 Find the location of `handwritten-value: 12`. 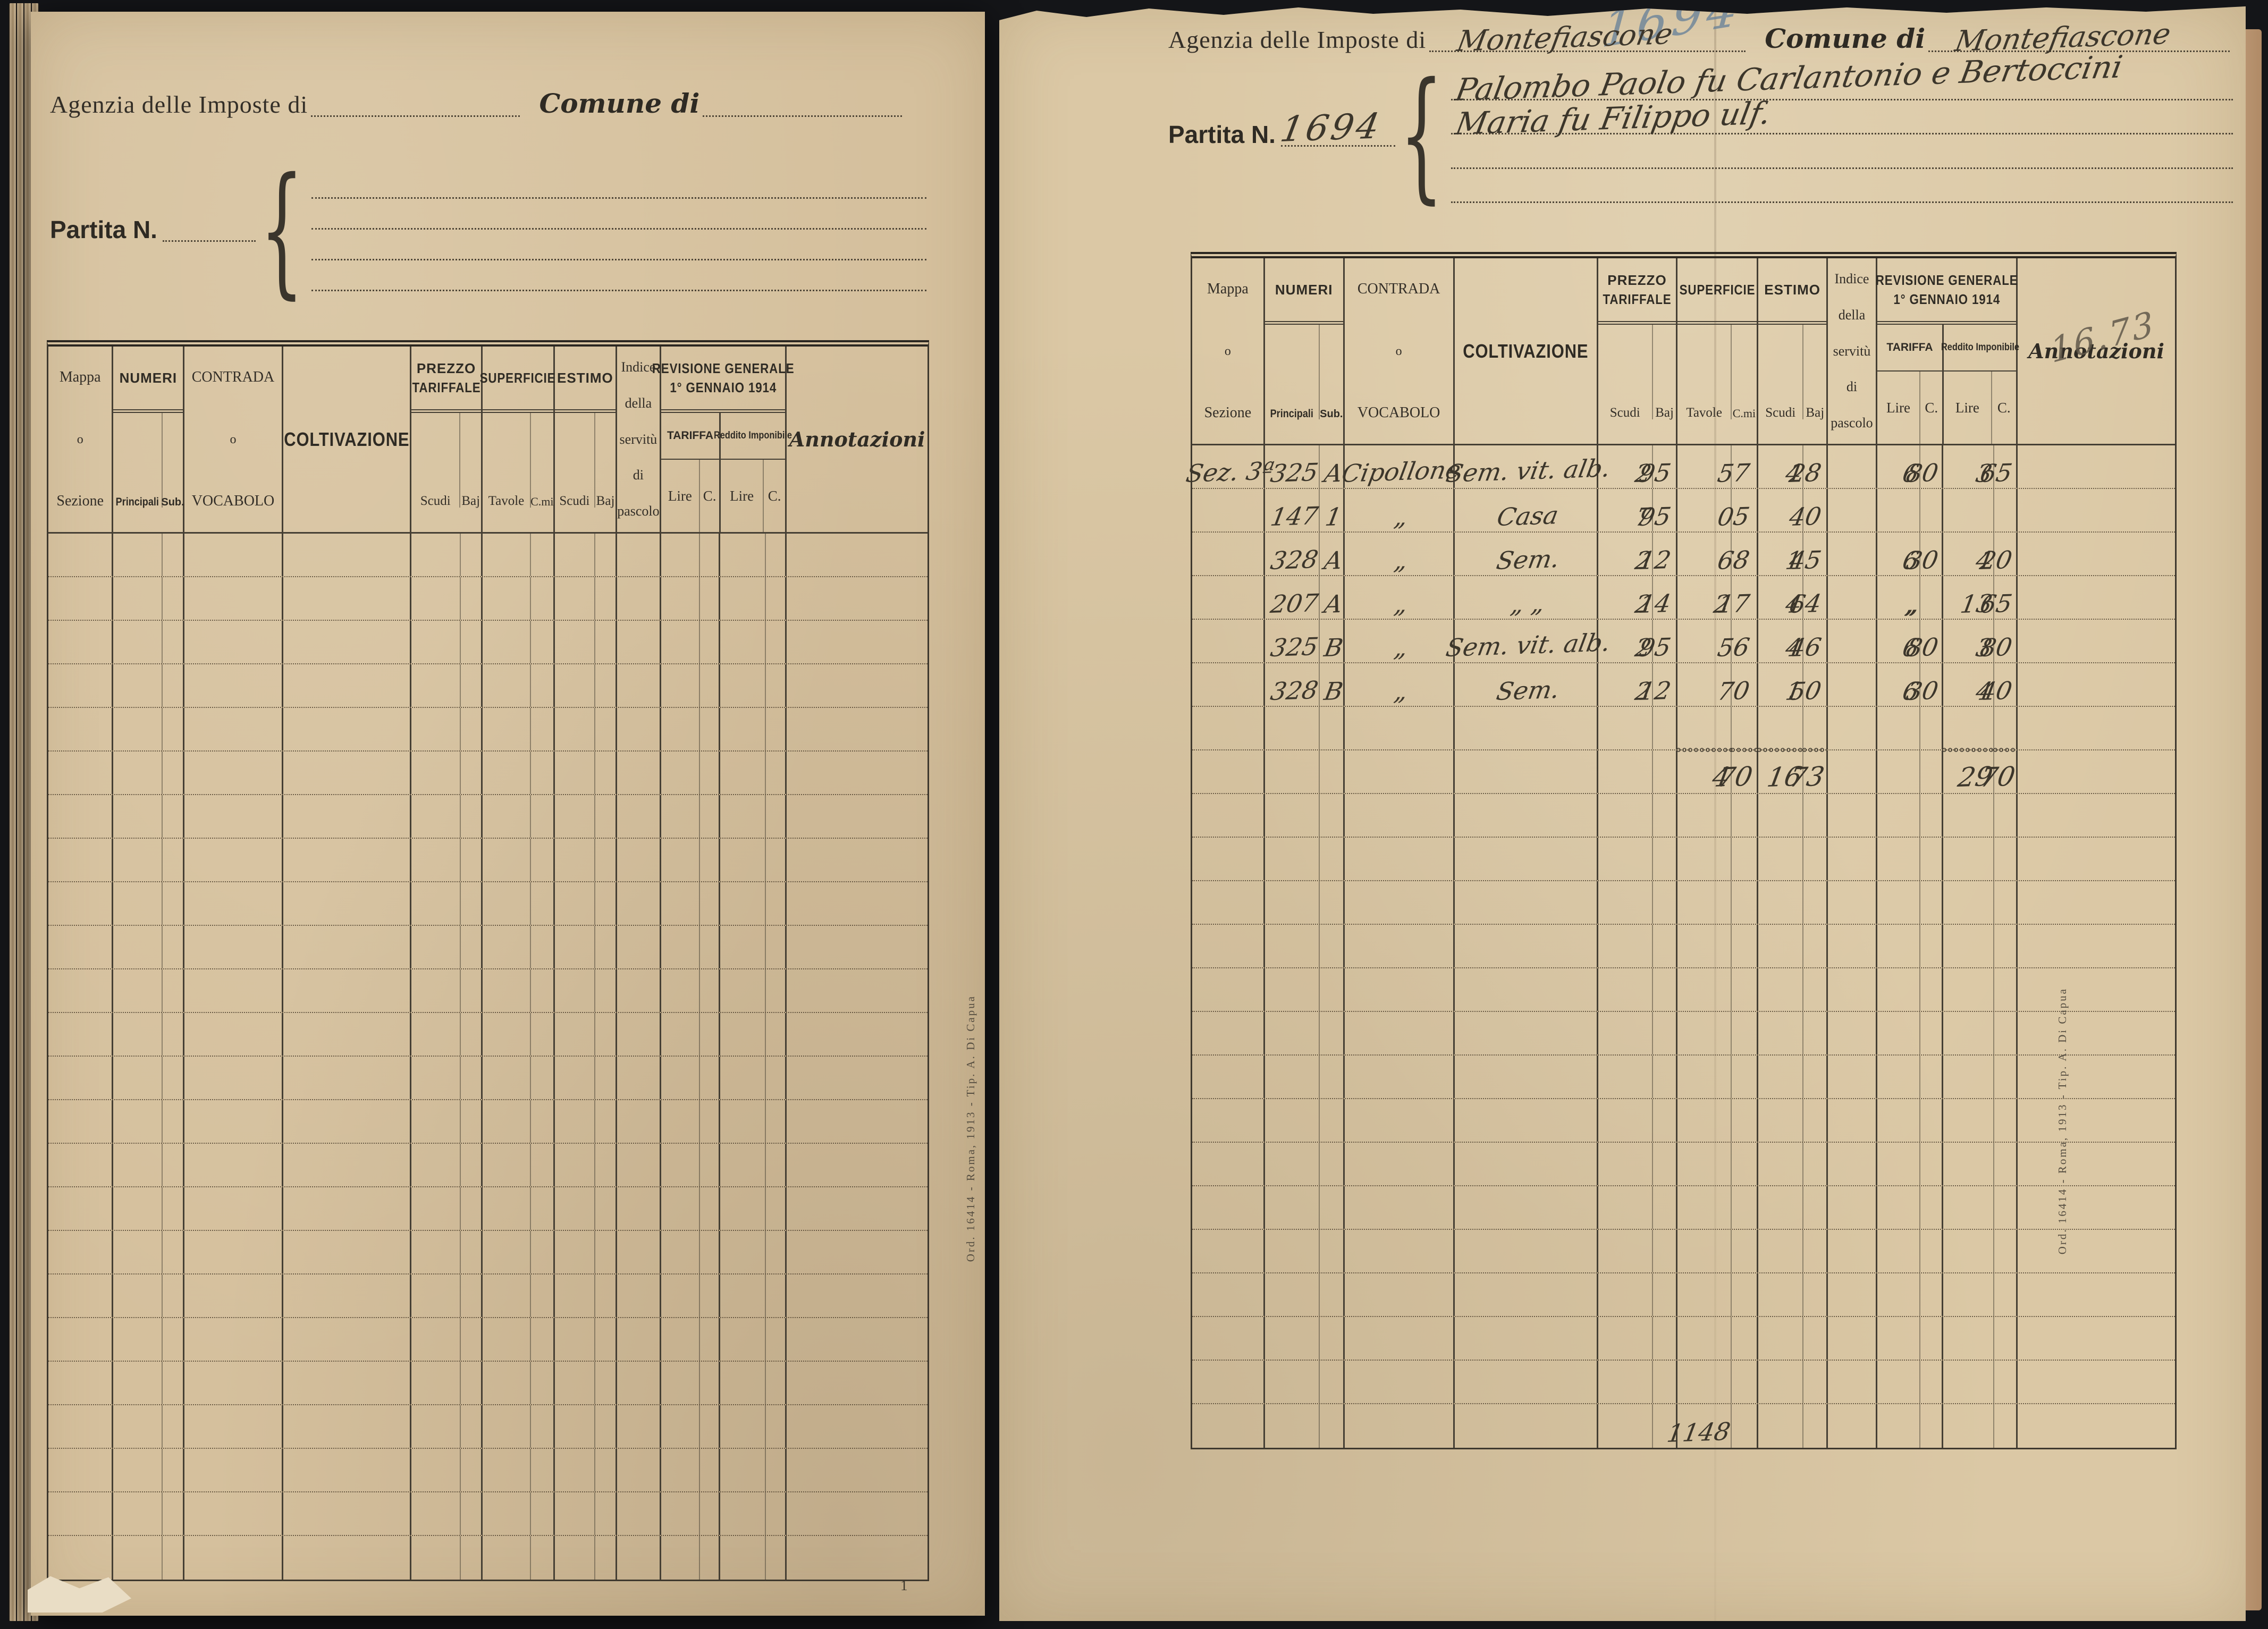

handwritten-value: 12 is located at coordinates (1655, 691).